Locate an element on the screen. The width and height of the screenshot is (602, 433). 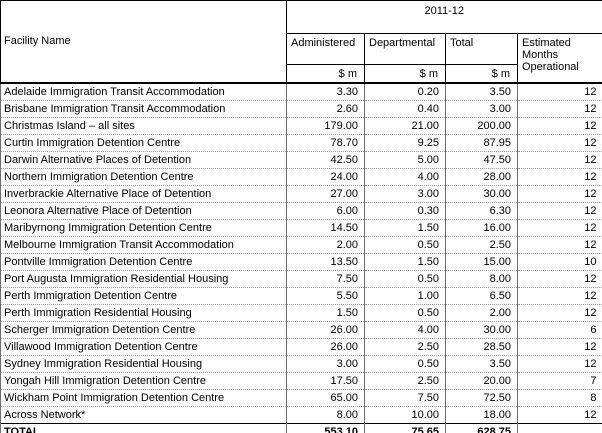
departmental-cell: 0.30 is located at coordinates (405, 210).